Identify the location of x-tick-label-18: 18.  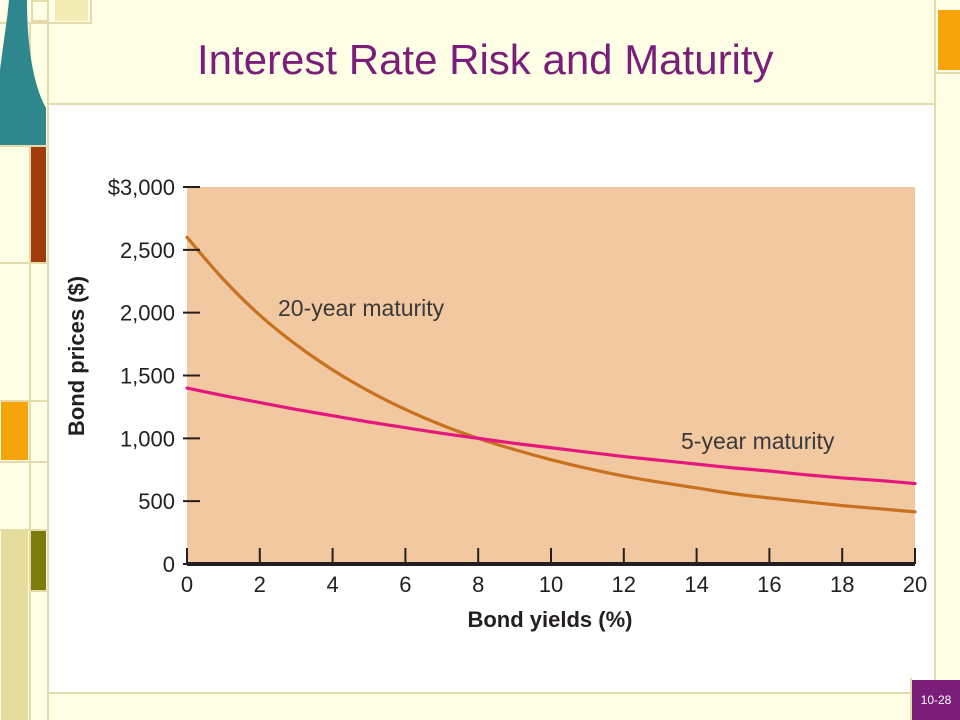
(842, 584).